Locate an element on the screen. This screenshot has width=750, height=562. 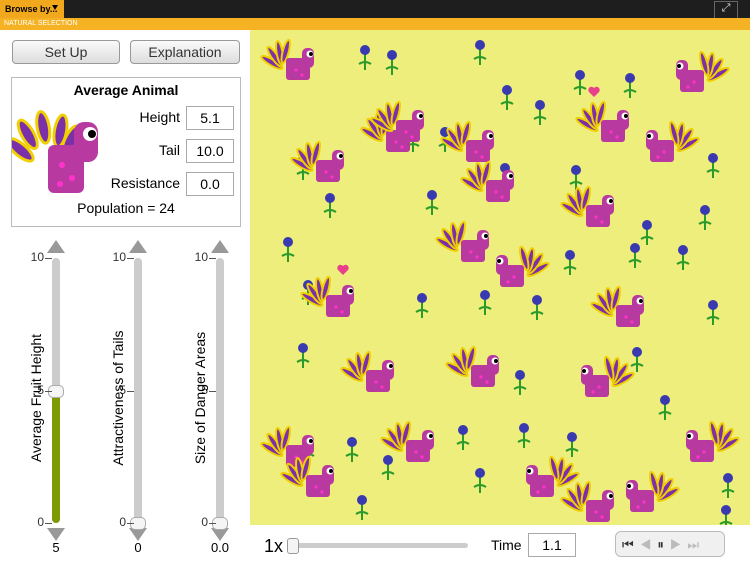
app-title: NATURAL SELECTION is located at coordinates (375, 24).